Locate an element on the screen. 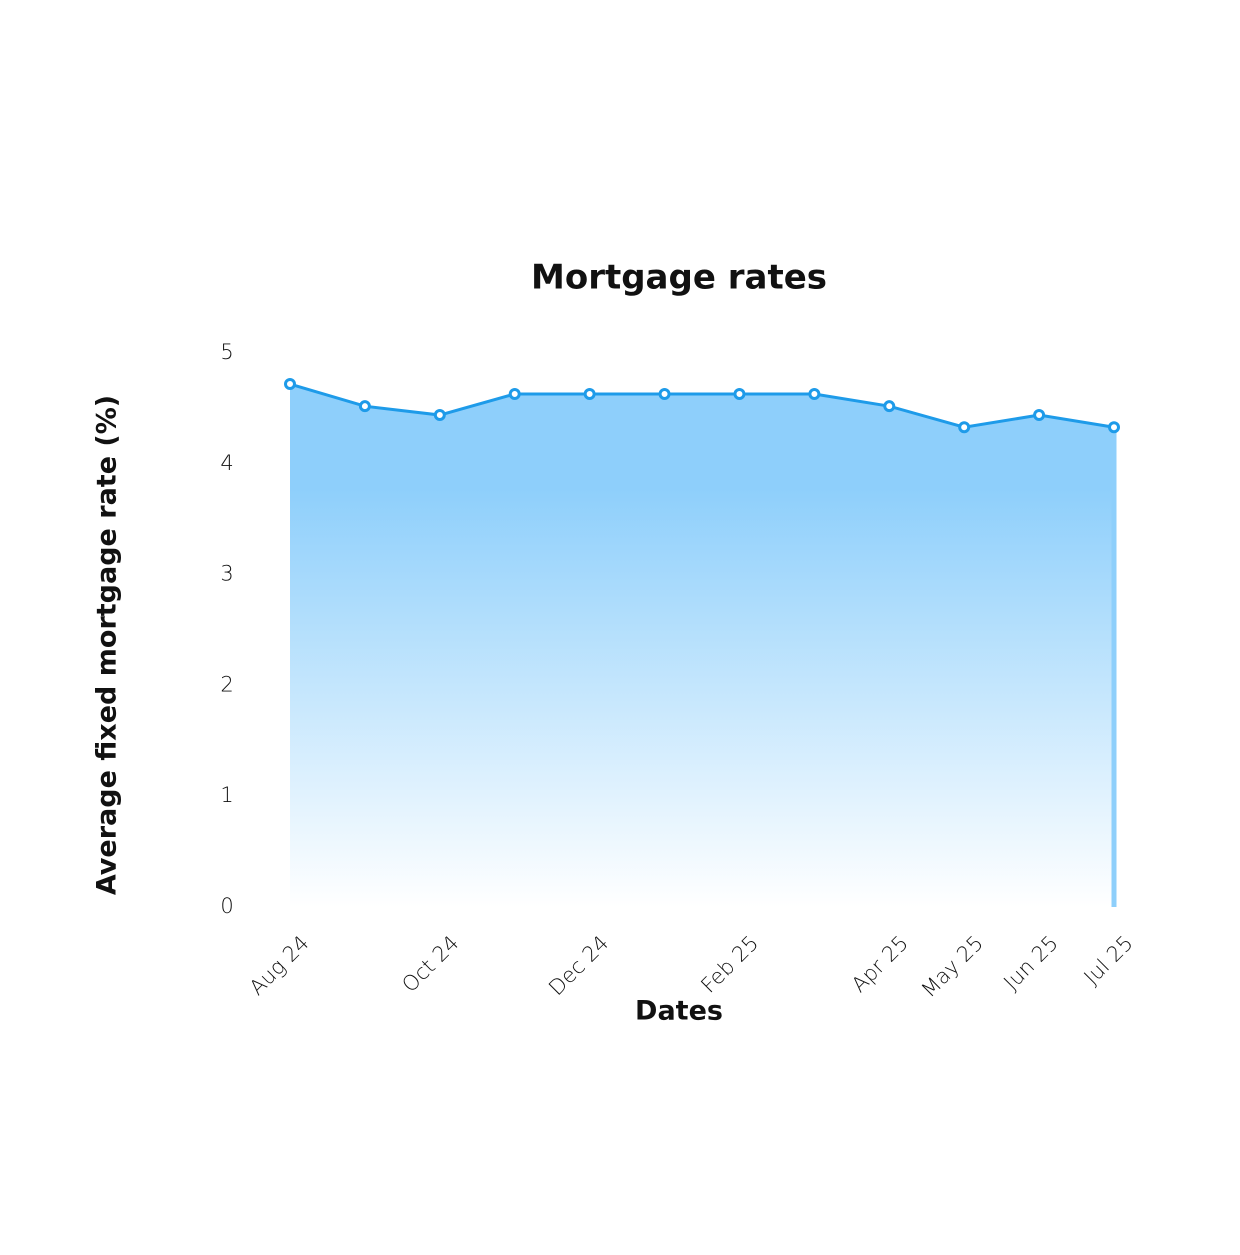 This screenshot has height=1255, width=1240. y-tick-label: 0 is located at coordinates (226, 906).